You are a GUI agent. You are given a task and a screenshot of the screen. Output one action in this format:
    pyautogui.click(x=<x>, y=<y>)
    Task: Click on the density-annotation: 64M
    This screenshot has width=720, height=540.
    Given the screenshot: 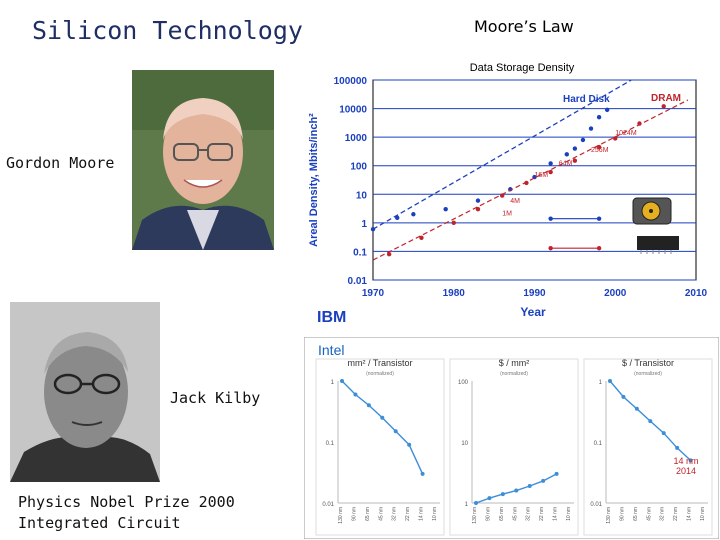 What is the action you would take?
    pyautogui.click(x=566, y=164)
    